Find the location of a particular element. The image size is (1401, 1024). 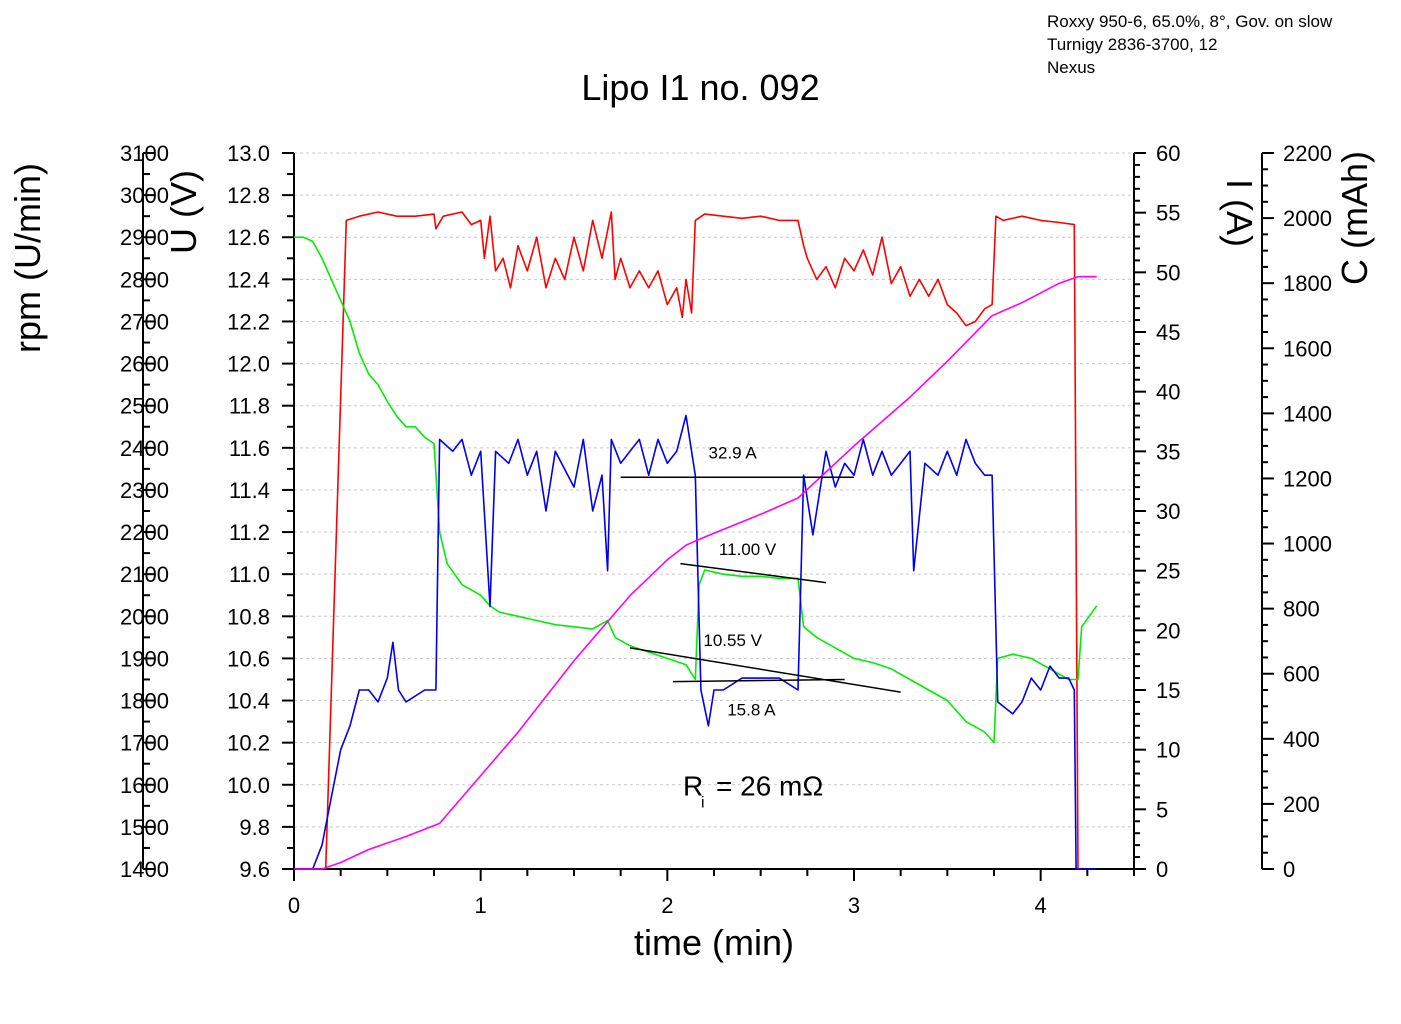

trend-line-voltage-high is located at coordinates (753, 573).